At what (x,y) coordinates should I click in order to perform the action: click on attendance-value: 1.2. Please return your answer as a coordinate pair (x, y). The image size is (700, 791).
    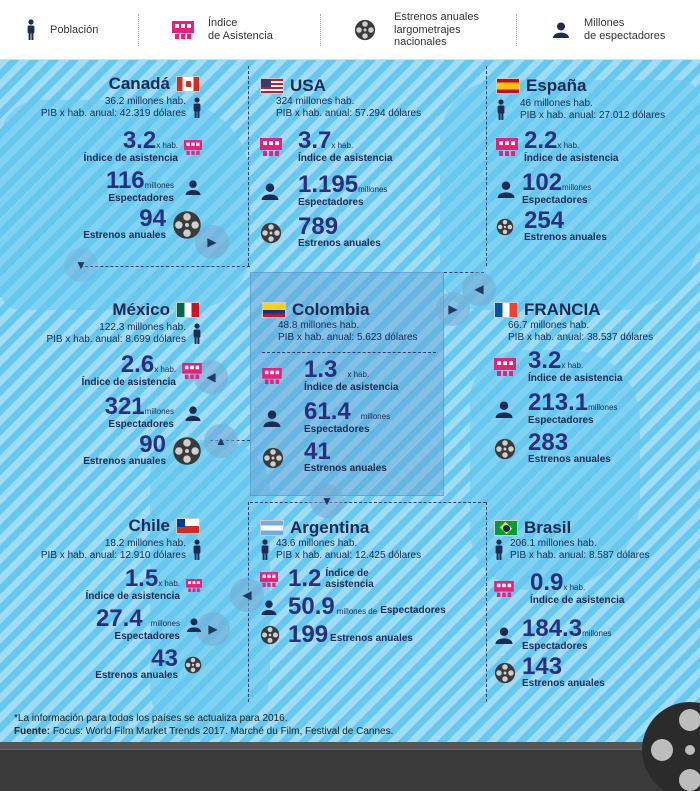
    Looking at the image, I should click on (305, 578).